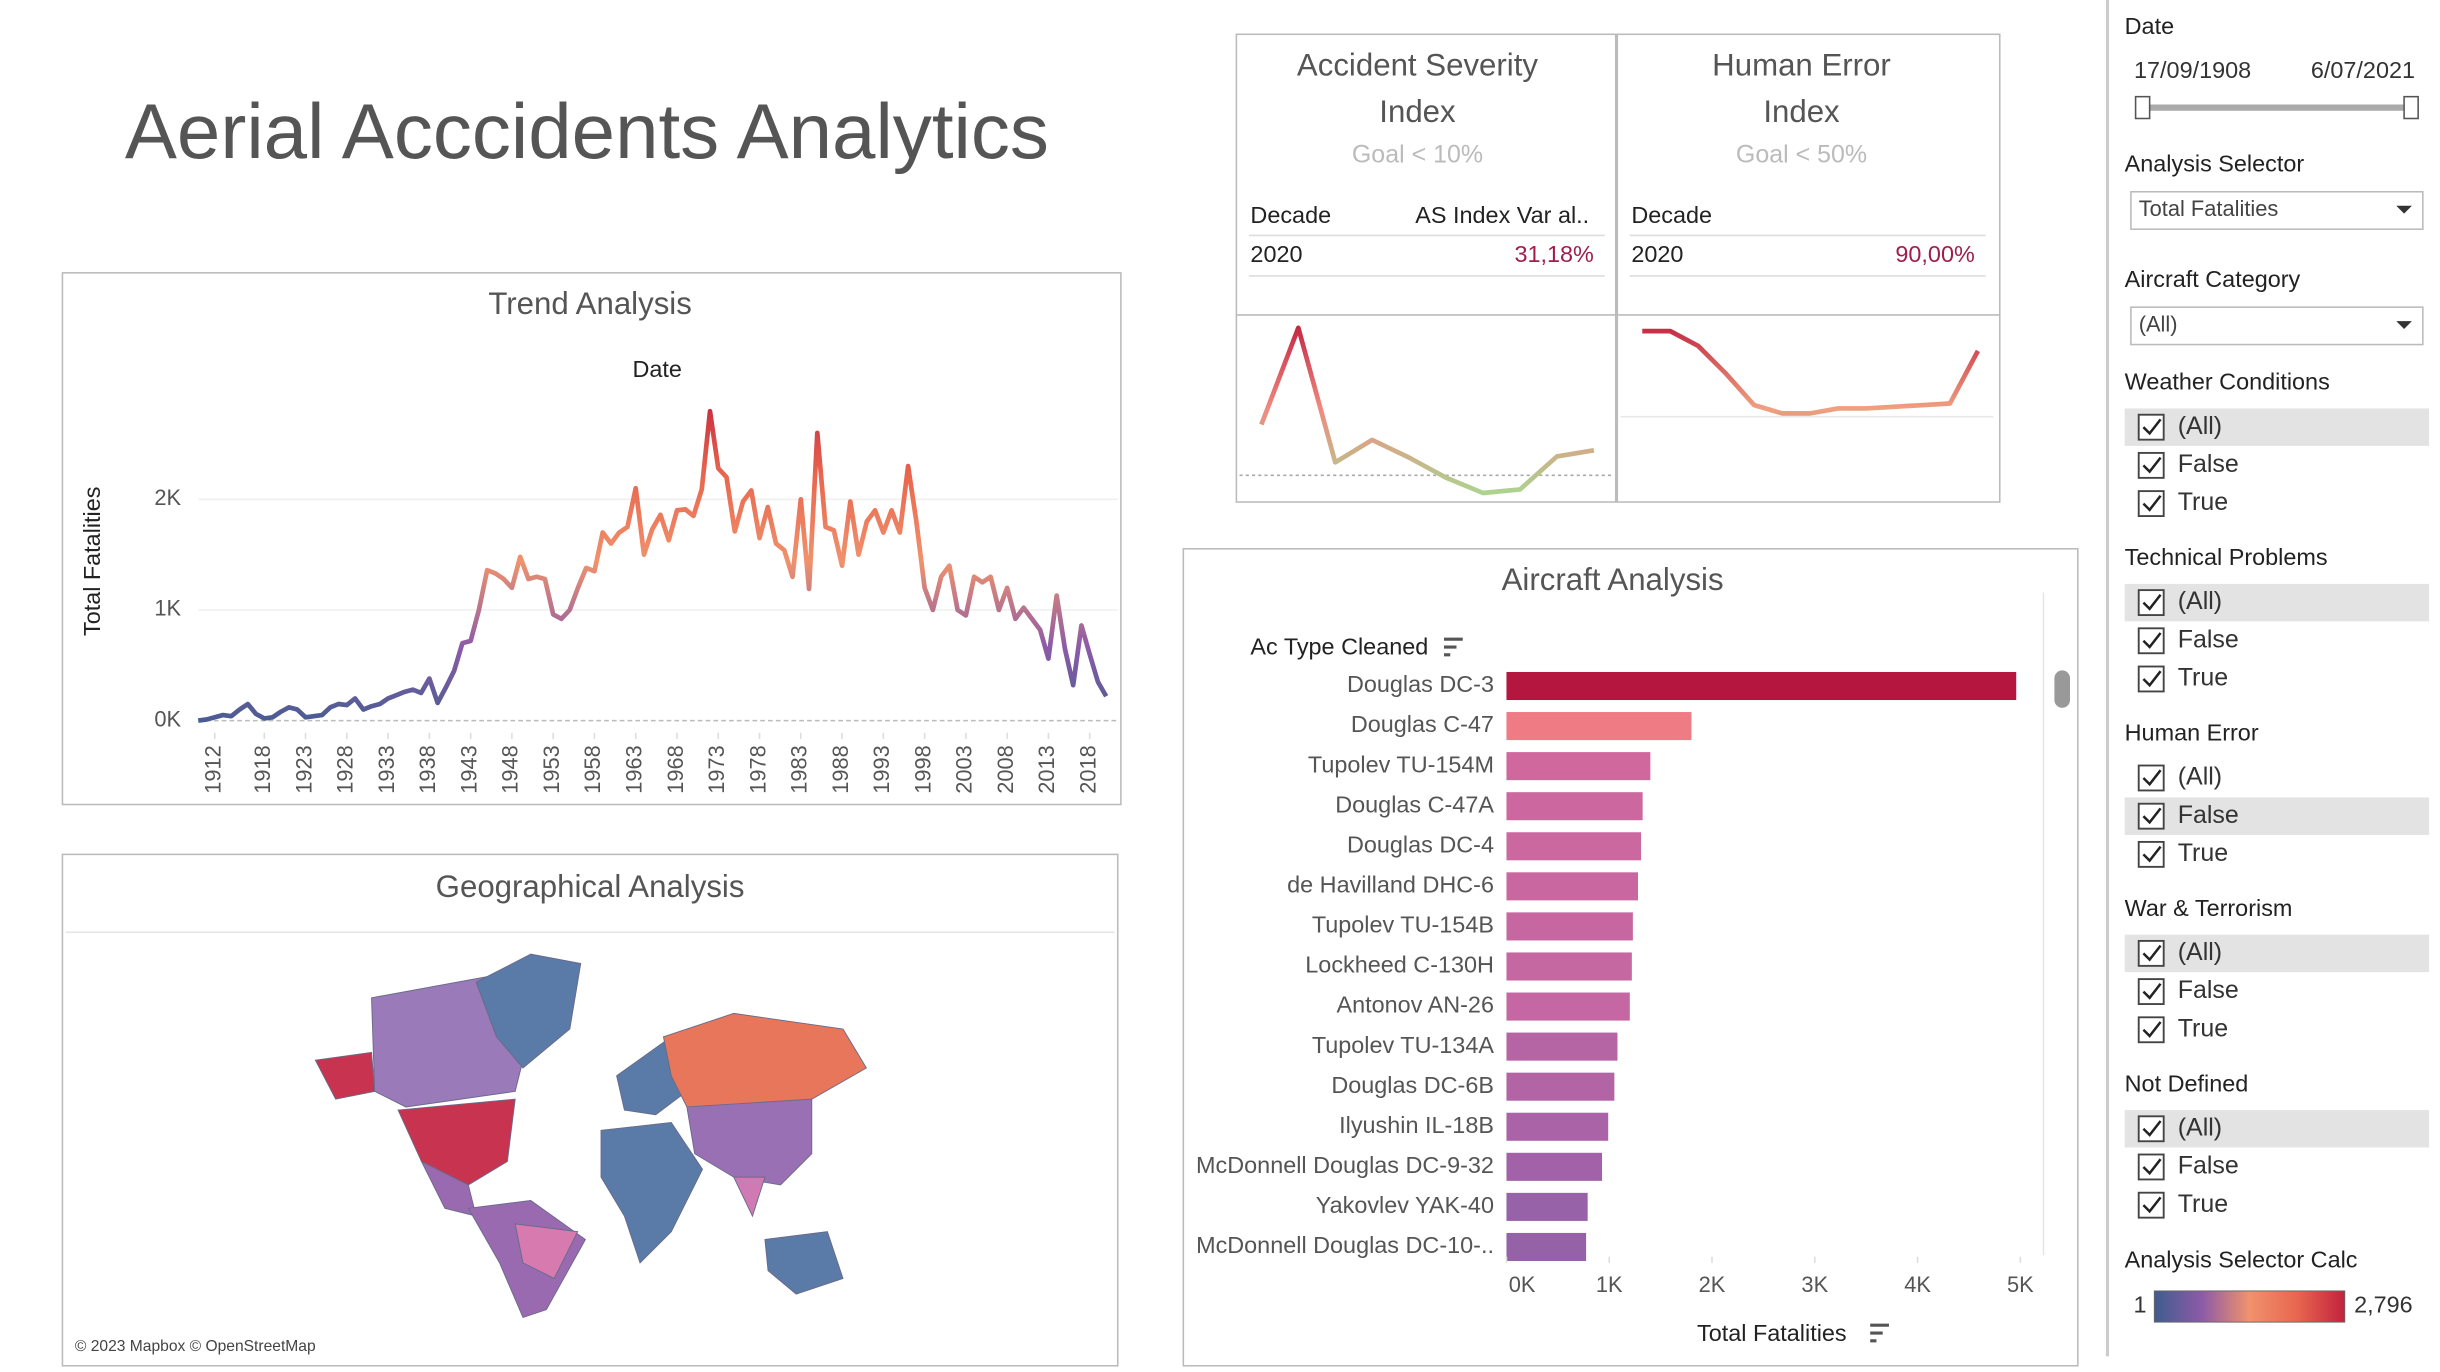  Describe the element at coordinates (1814, 1284) in the screenshot. I see `x-tick-label: 3K` at that location.